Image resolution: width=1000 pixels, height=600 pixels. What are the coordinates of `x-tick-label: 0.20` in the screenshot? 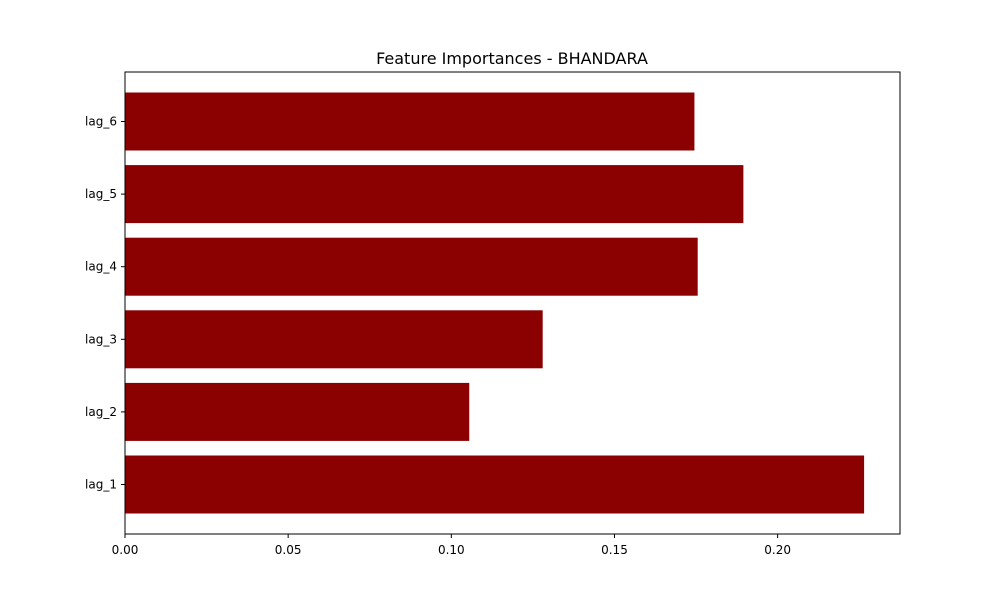 It's located at (777, 550).